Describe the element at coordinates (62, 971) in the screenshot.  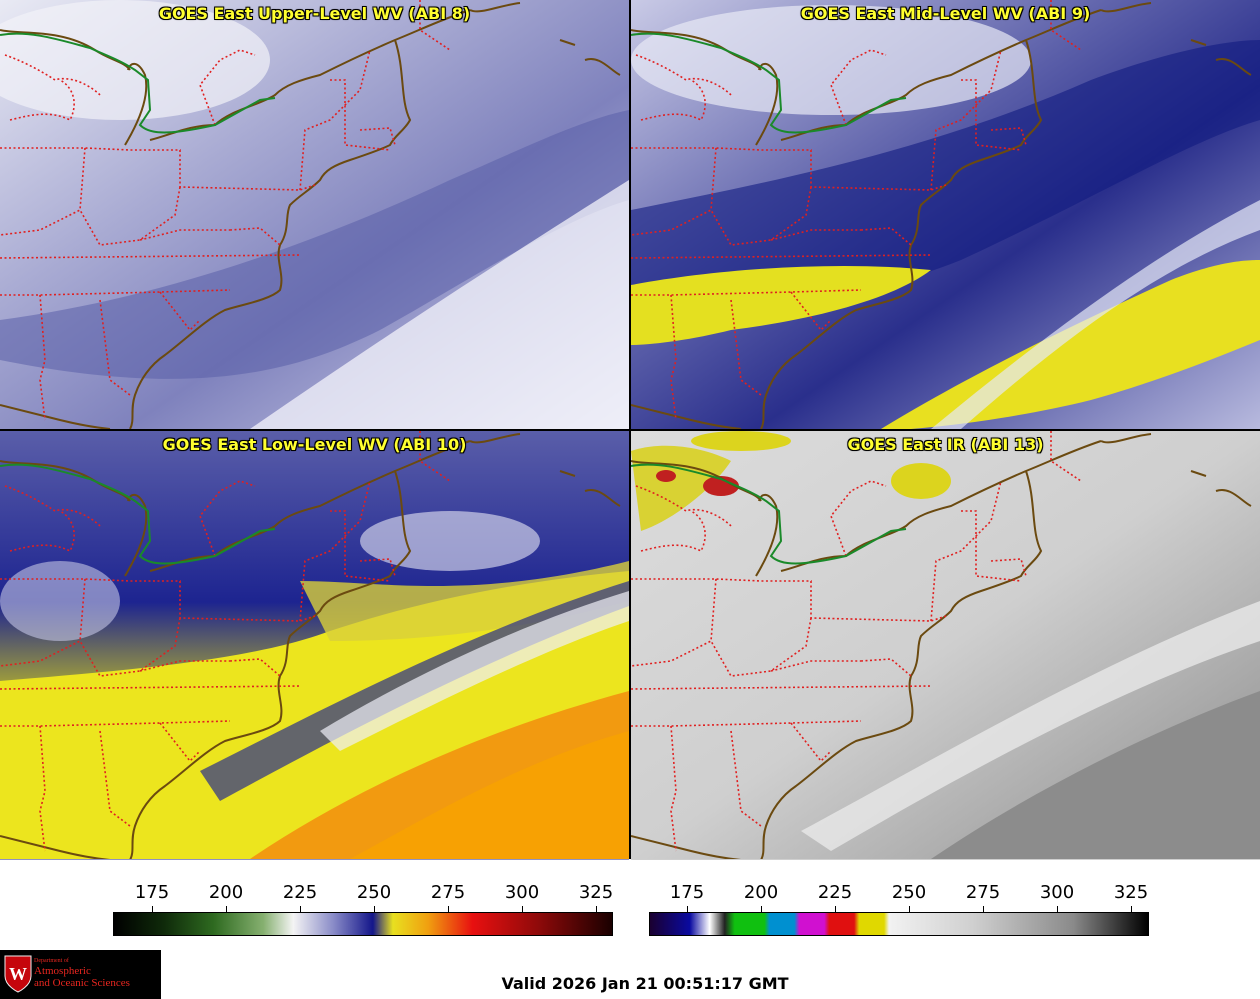
I see `logo-line2: Atmospheric` at that location.